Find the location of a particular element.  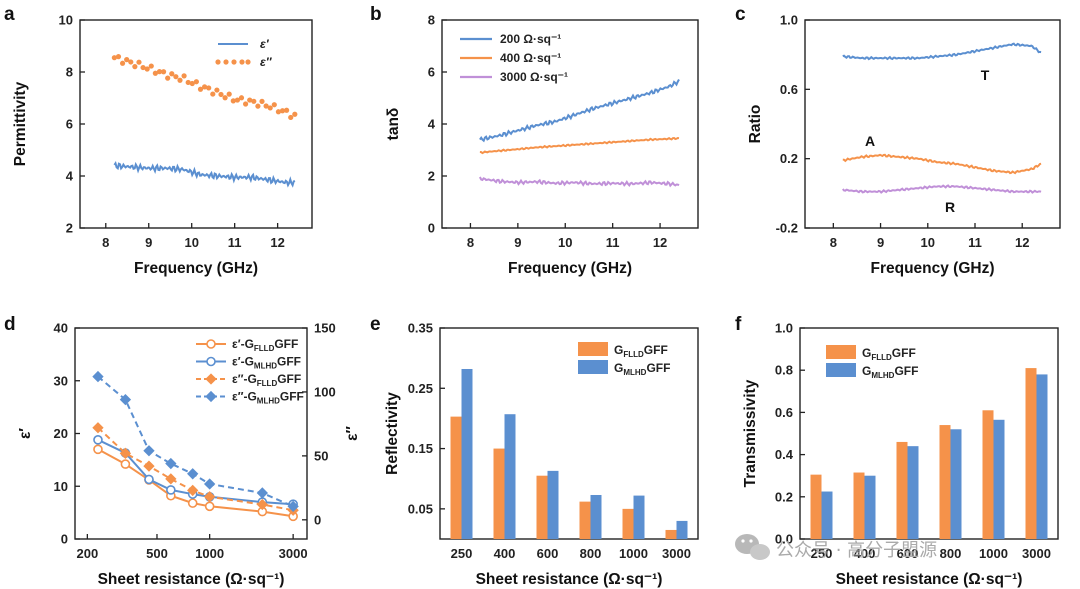

legend-label: 3000 Ω·sq⁻¹ is located at coordinates (534, 77).